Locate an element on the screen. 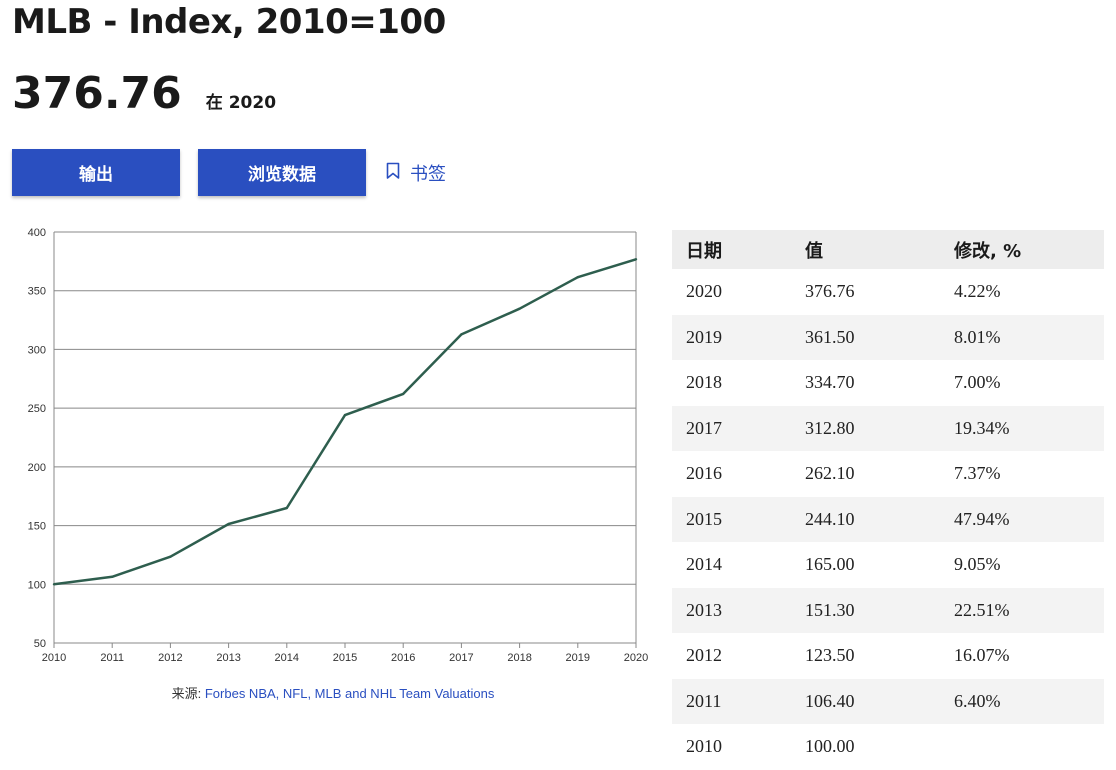 The width and height of the screenshot is (1116, 770). cell-date: 2018 is located at coordinates (704, 382).